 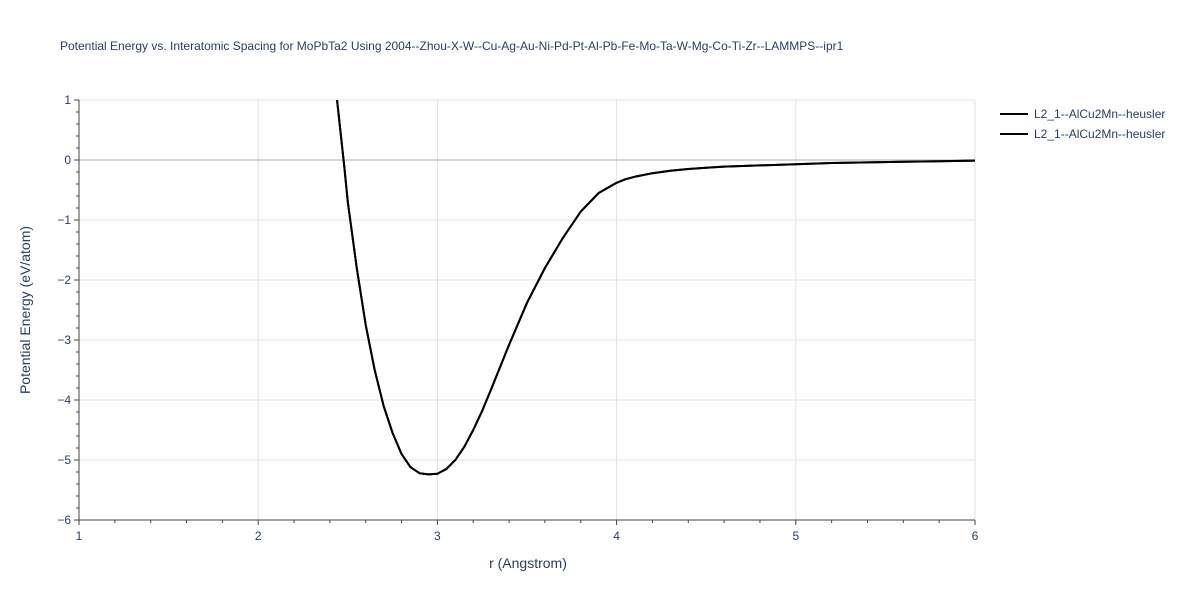 What do you see at coordinates (528, 563) in the screenshot?
I see `x-axis-title: r (Angstrom)` at bounding box center [528, 563].